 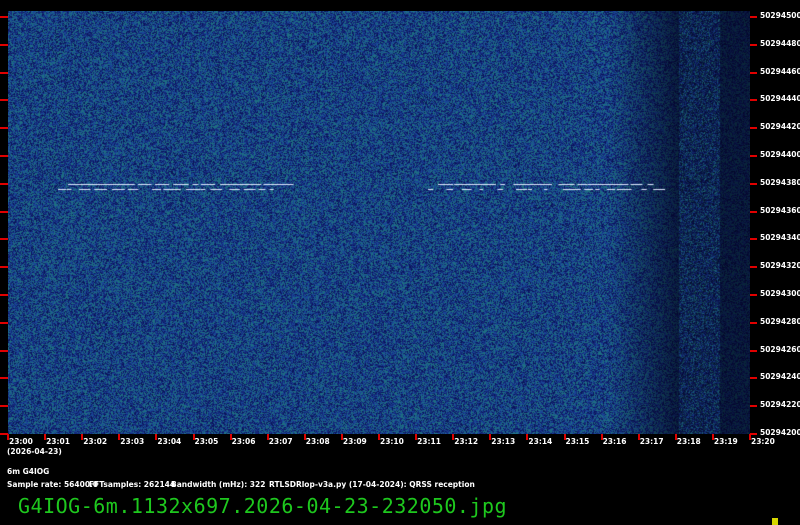 I want to click on freq-label: 50294260, so click(x=780, y=349).